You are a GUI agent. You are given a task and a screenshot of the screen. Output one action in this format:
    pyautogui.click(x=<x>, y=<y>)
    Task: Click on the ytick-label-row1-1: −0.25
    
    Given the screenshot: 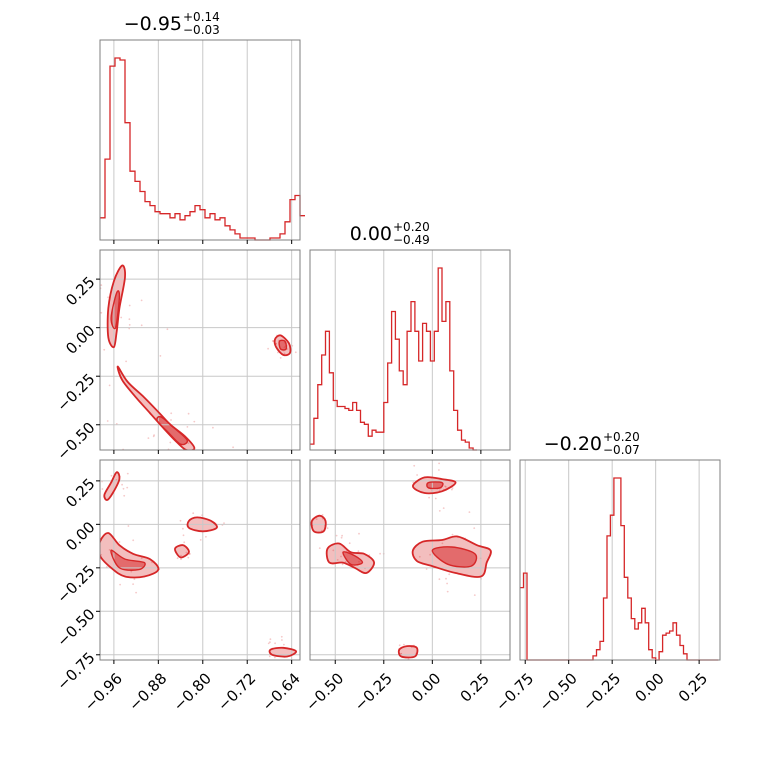 What is the action you would take?
    pyautogui.click(x=75, y=392)
    